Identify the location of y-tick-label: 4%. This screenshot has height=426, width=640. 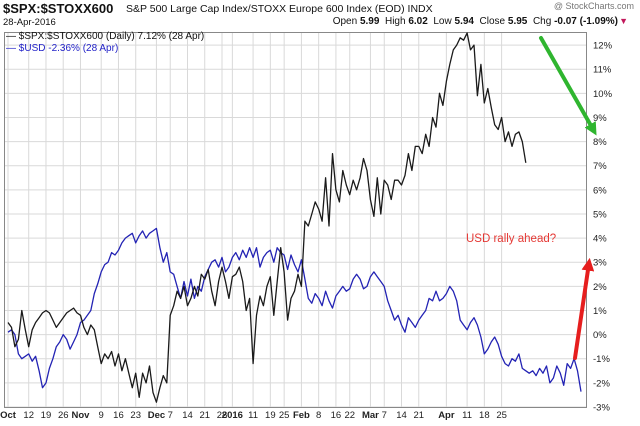
(600, 239).